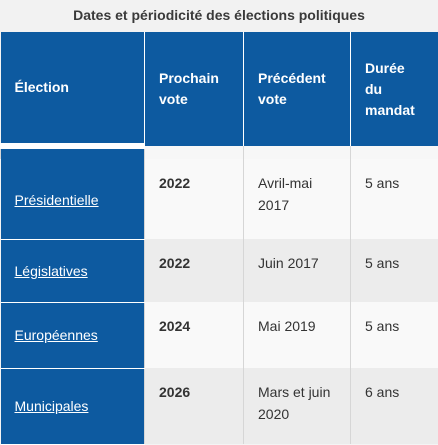 The height and width of the screenshot is (445, 438). I want to click on election-link-legislatives: Législatives, so click(51, 271).